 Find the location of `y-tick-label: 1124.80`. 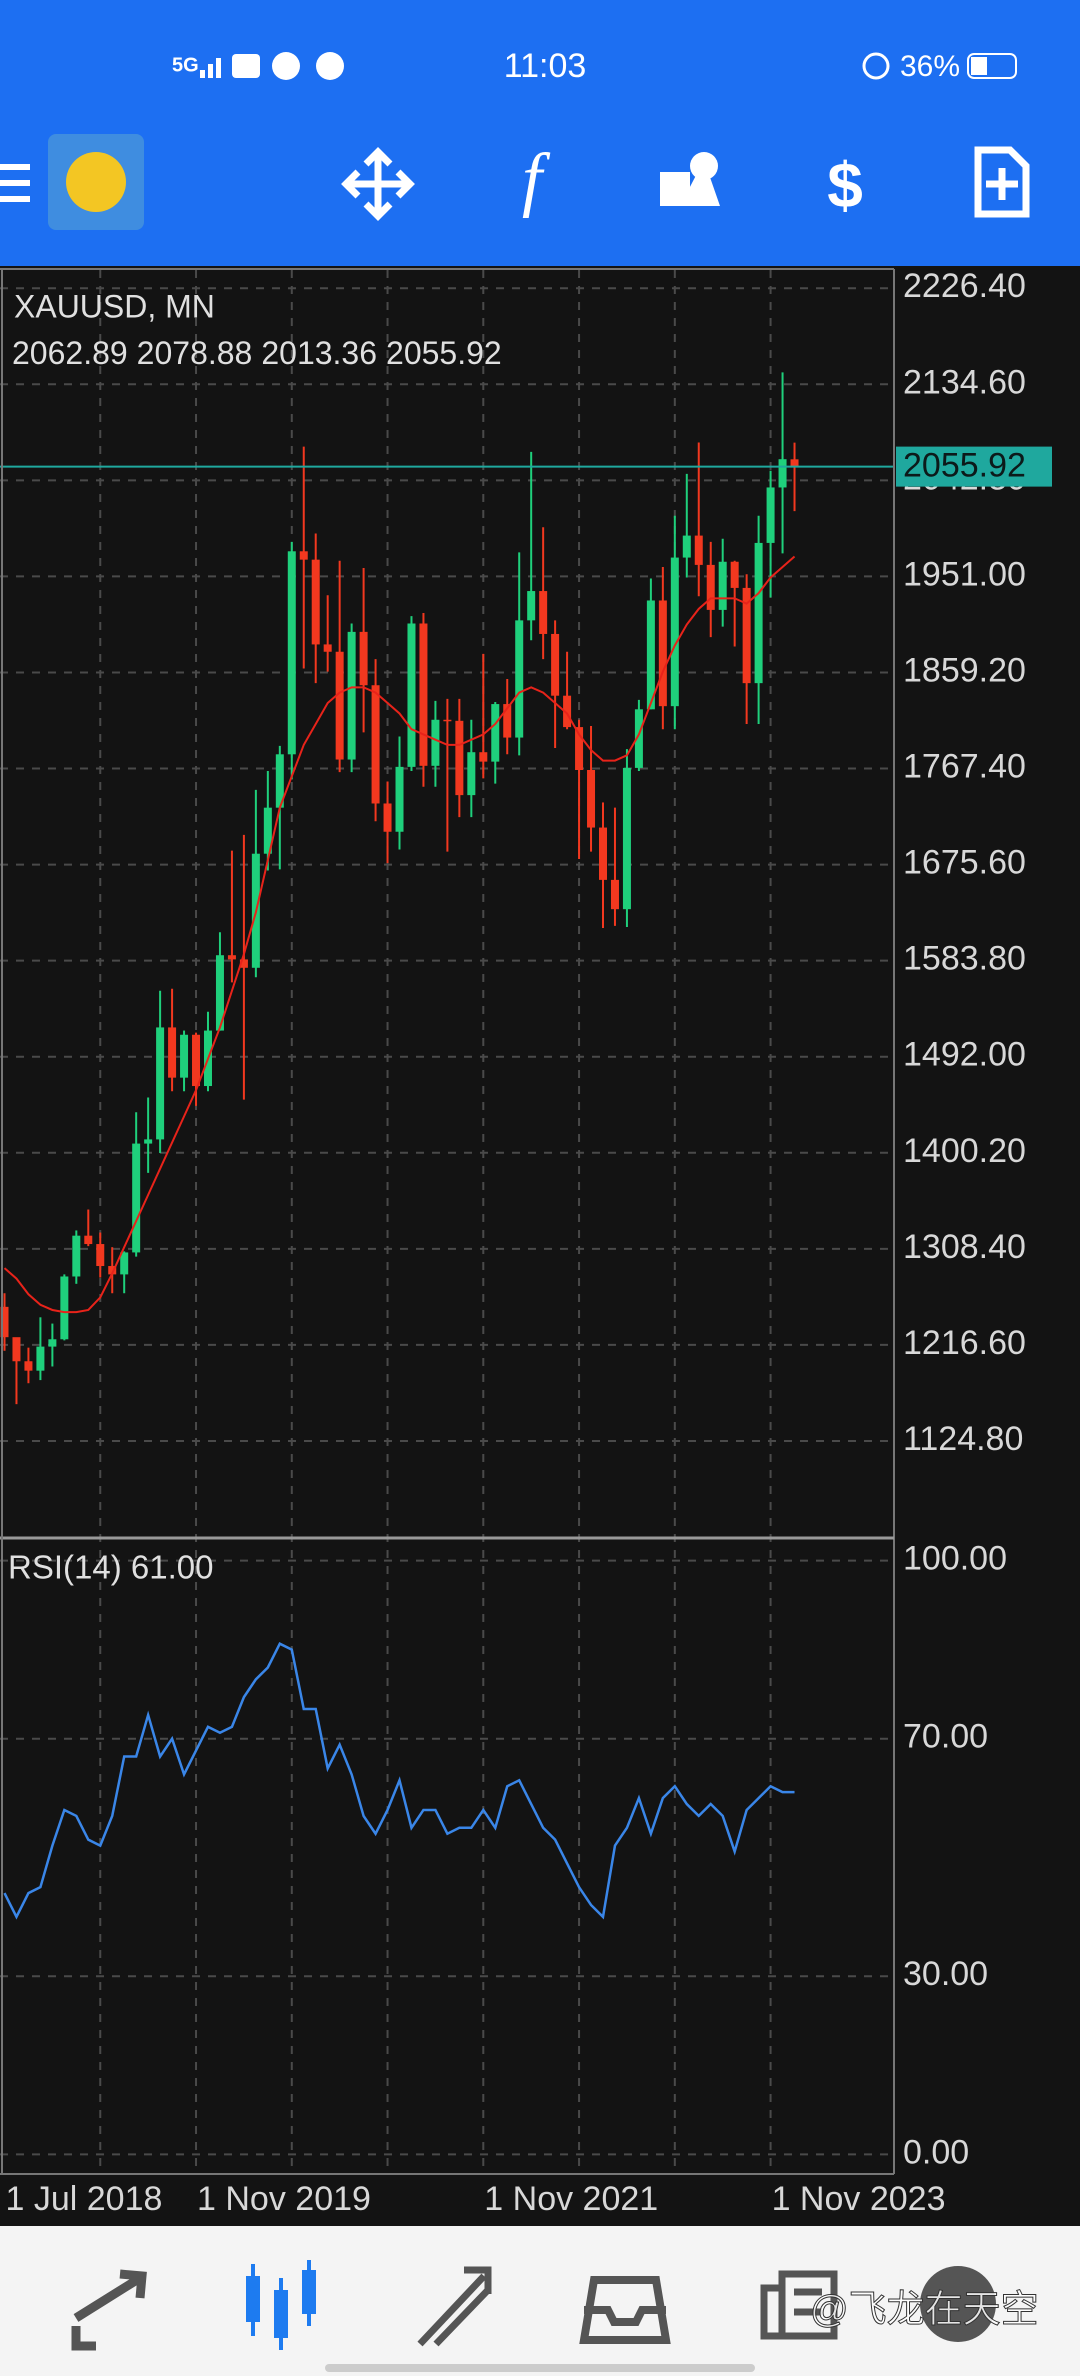

y-tick-label: 1124.80 is located at coordinates (963, 1439).